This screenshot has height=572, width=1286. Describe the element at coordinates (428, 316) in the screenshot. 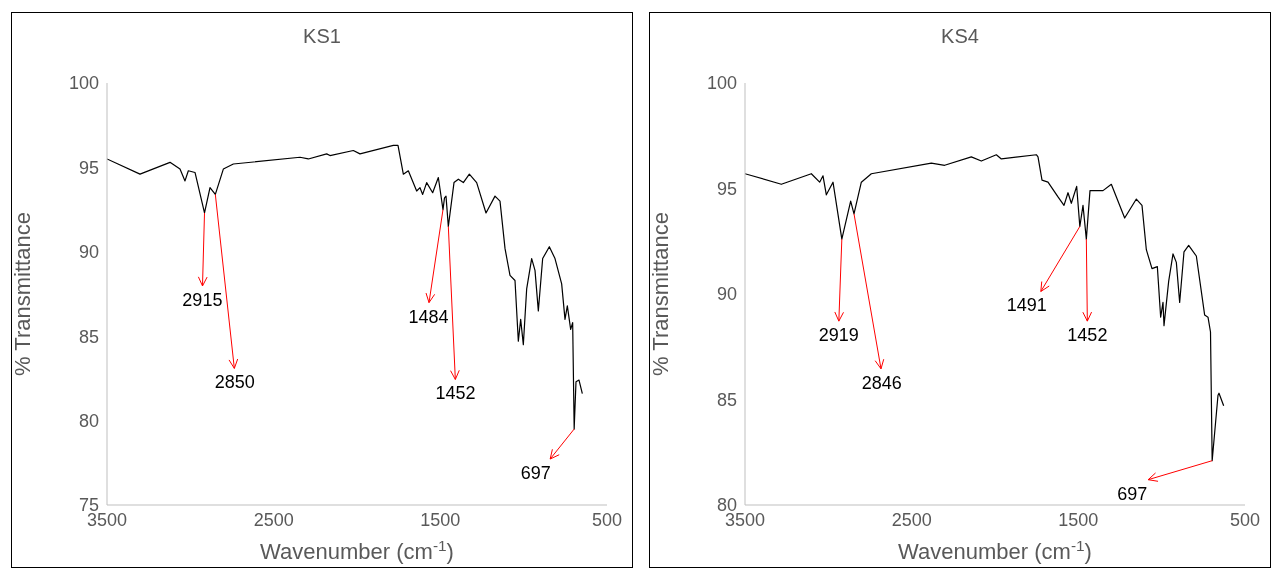

I see `annotation: 1484` at that location.